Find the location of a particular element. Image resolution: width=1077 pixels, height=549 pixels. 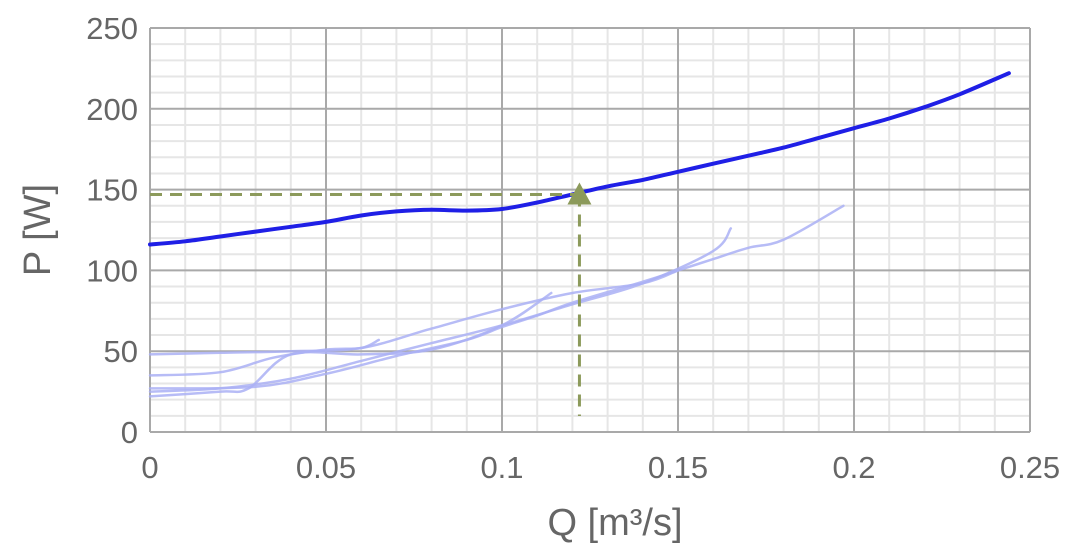

x-tick-label: 0.2 is located at coordinates (853, 467).